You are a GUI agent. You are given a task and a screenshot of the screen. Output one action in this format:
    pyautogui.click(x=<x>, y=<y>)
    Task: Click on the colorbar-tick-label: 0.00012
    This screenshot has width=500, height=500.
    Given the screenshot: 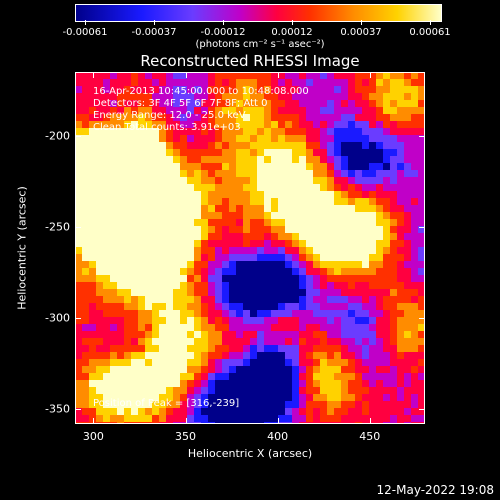 What is the action you would take?
    pyautogui.click(x=292, y=32)
    